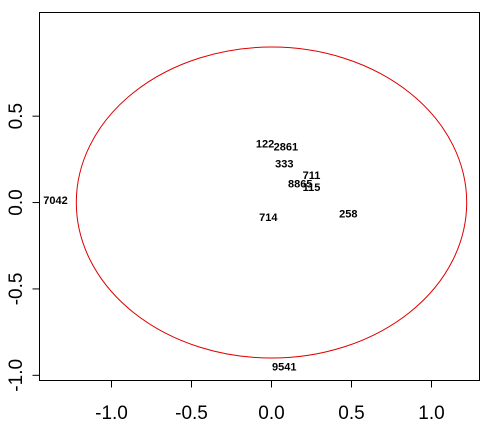  What do you see at coordinates (16, 375) in the screenshot?
I see `y-tick-label: -1.0` at bounding box center [16, 375].